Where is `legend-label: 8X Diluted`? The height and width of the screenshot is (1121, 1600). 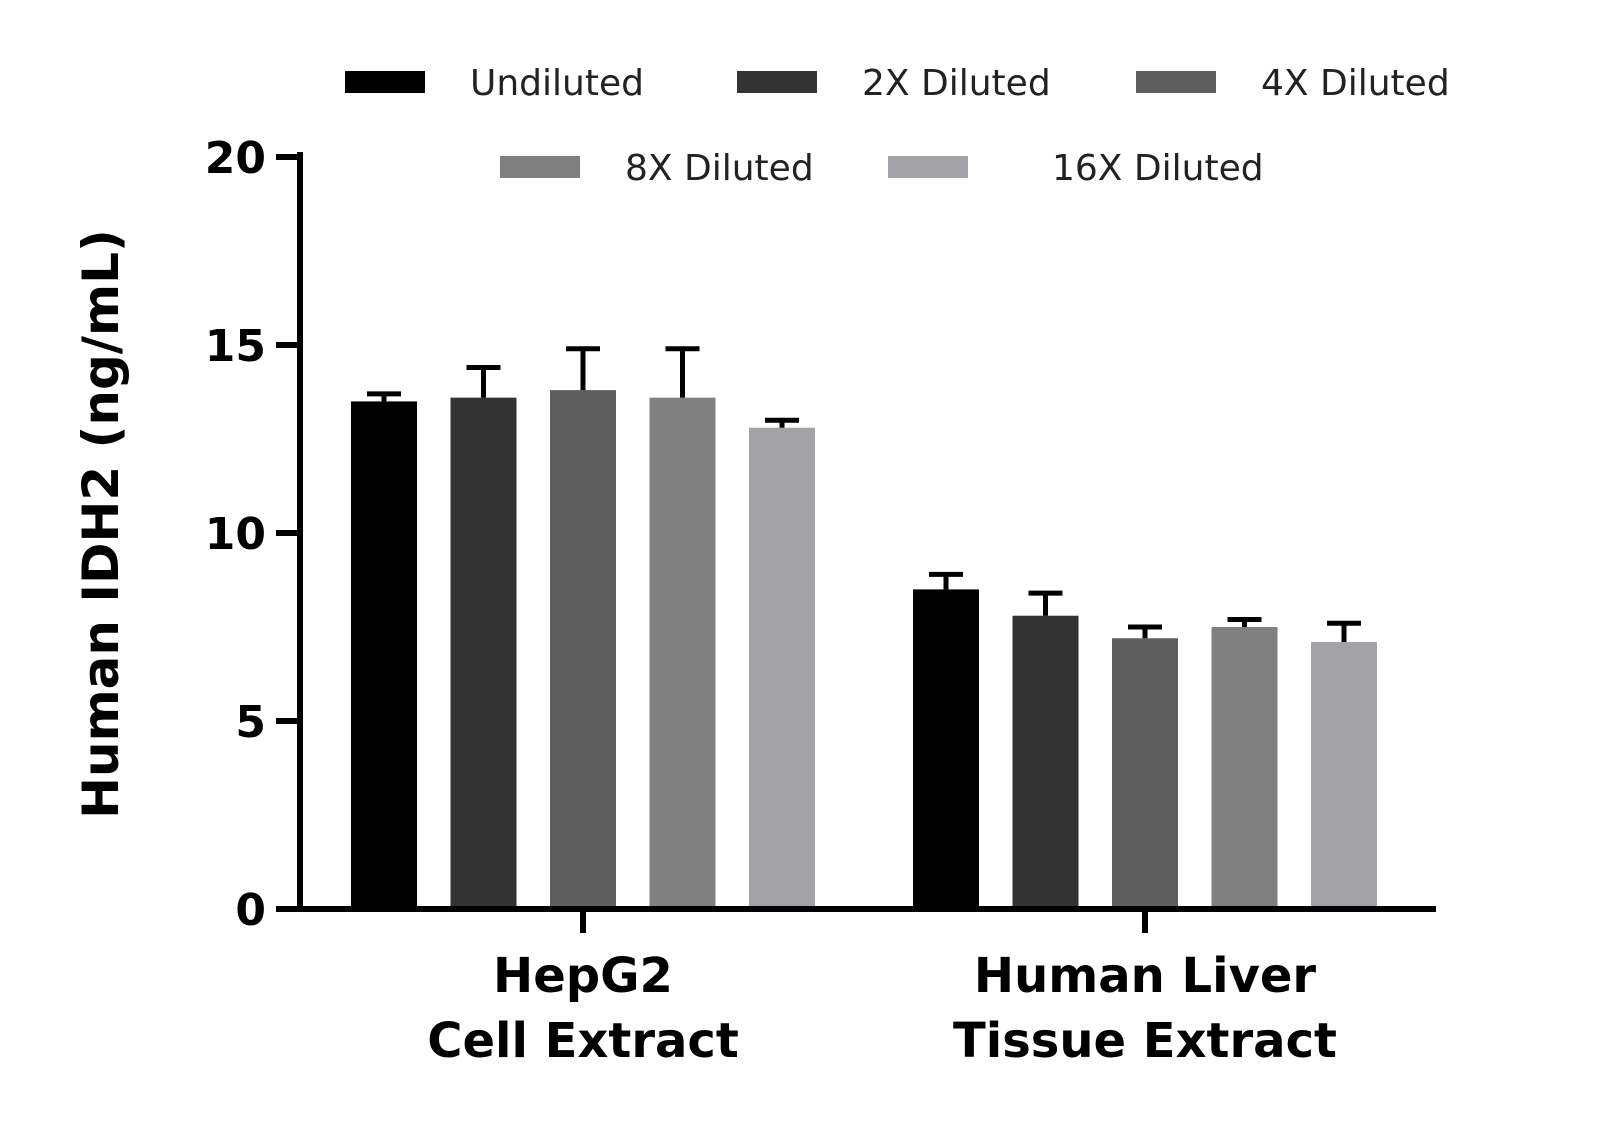 legend-label: 8X Diluted is located at coordinates (719, 168).